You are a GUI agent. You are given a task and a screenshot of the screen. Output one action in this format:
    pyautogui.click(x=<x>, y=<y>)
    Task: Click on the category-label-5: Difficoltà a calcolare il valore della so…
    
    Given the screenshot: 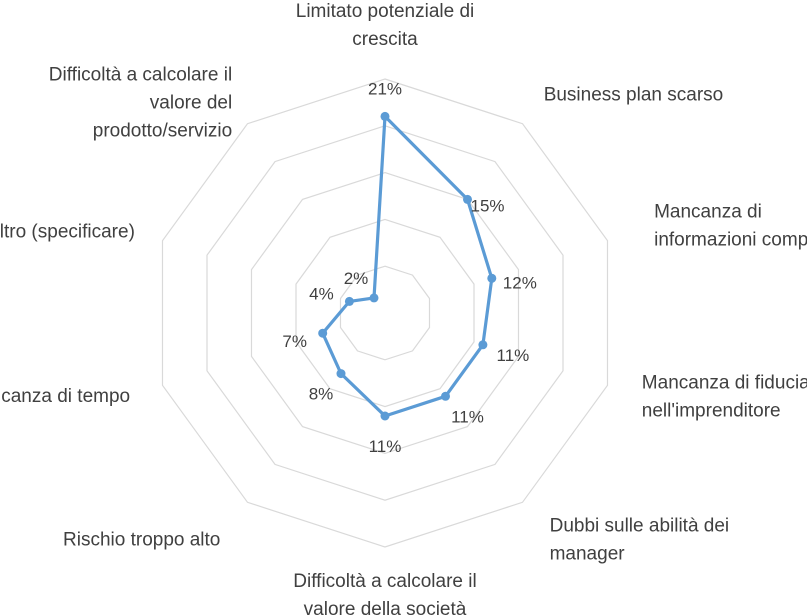 What is the action you would take?
    pyautogui.click(x=384, y=593)
    